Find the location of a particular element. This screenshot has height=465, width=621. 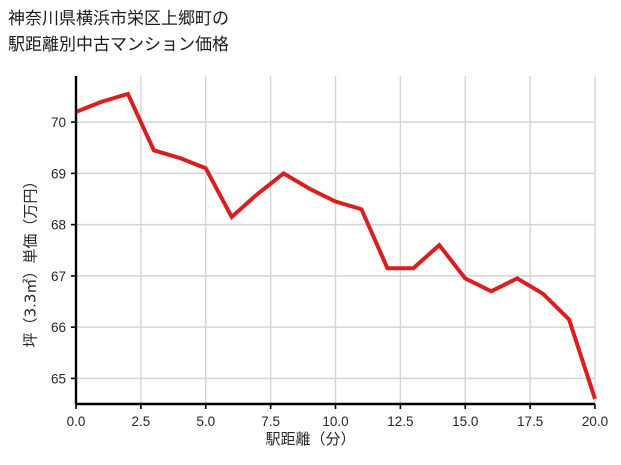

y-axis-label-container: 坪（3.3㎡）単価（万円） is located at coordinates (20, 245).